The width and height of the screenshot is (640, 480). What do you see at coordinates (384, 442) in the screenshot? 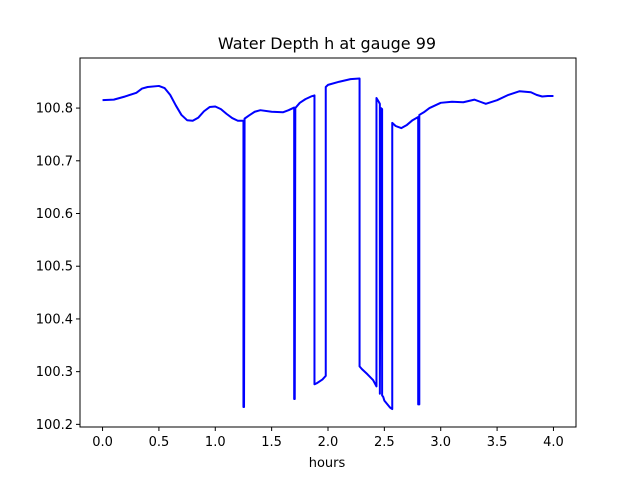
I see `x-tick-label: 2.5` at bounding box center [384, 442].